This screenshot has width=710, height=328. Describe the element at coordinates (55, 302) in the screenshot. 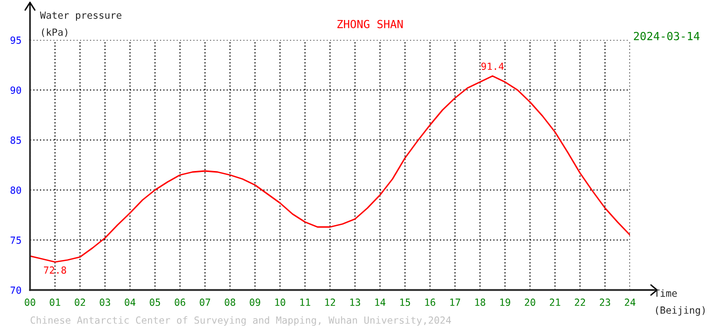

I see `x-tick-label: 01` at that location.